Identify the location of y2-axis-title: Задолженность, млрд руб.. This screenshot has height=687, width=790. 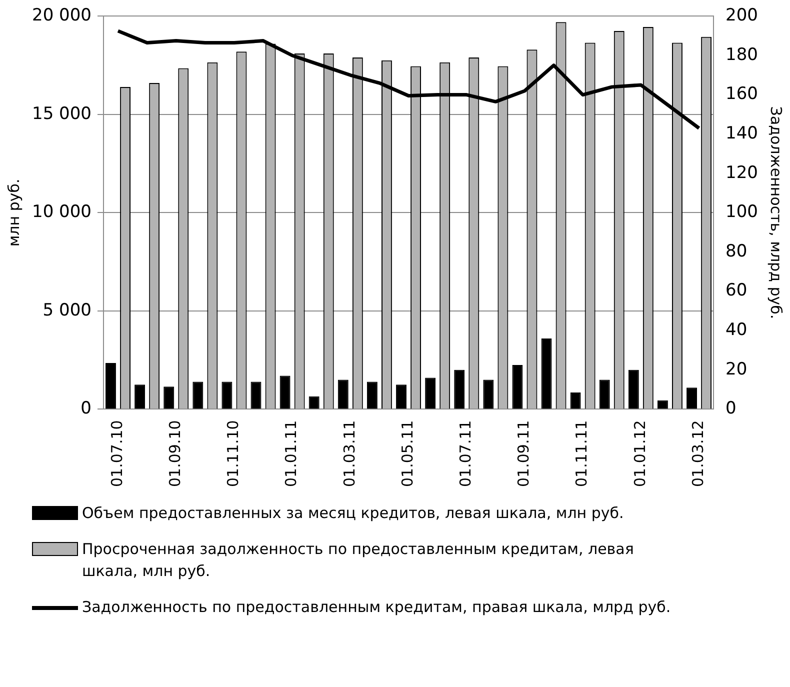
(776, 213).